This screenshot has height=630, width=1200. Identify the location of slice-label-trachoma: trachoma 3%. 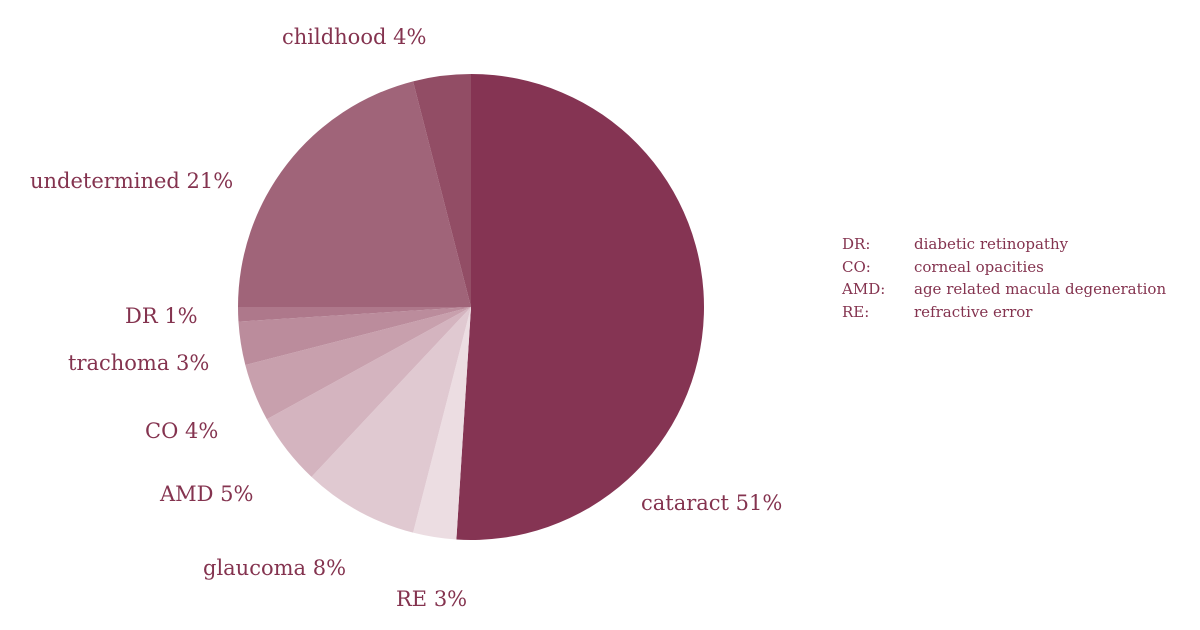
(138, 363).